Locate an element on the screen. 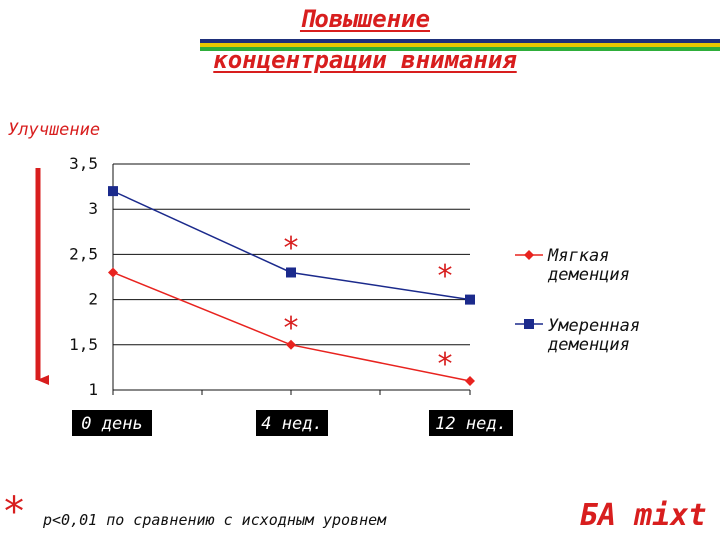  legend-marker-moderate is located at coordinates (529, 324).